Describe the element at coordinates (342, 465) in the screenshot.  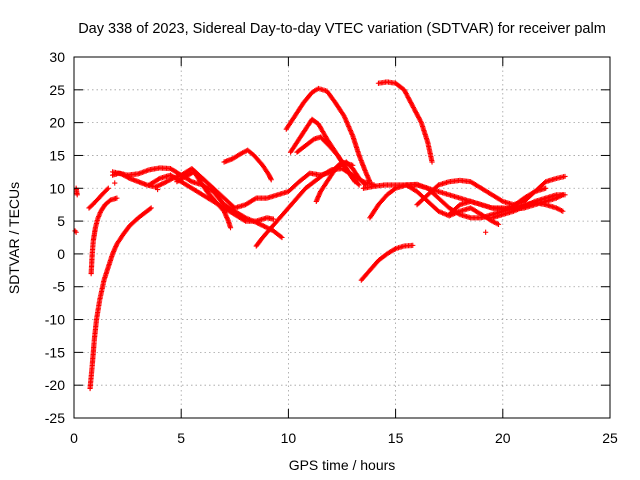
I see `x-axis-label: GPS time / hours` at that location.